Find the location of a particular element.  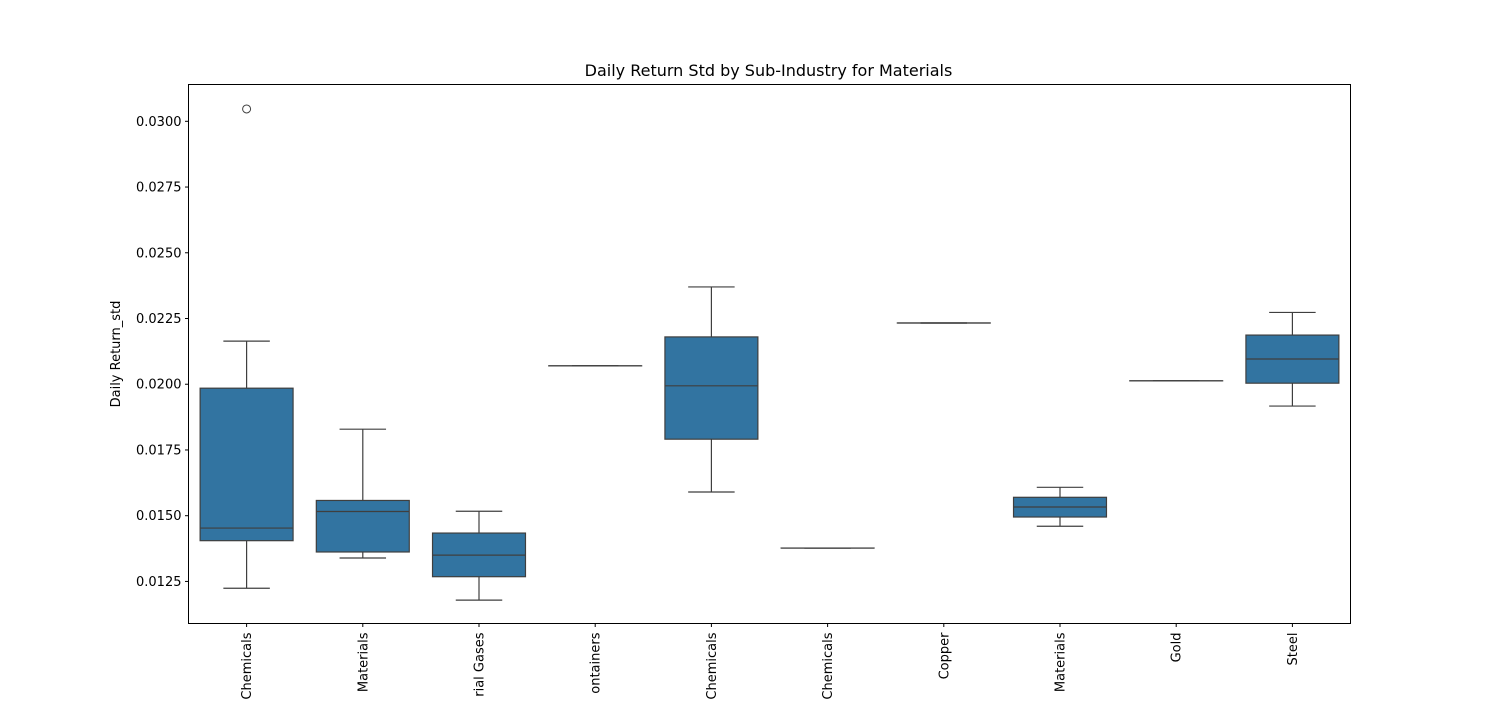

y-tick-label: 0.0300 is located at coordinates (159, 122).